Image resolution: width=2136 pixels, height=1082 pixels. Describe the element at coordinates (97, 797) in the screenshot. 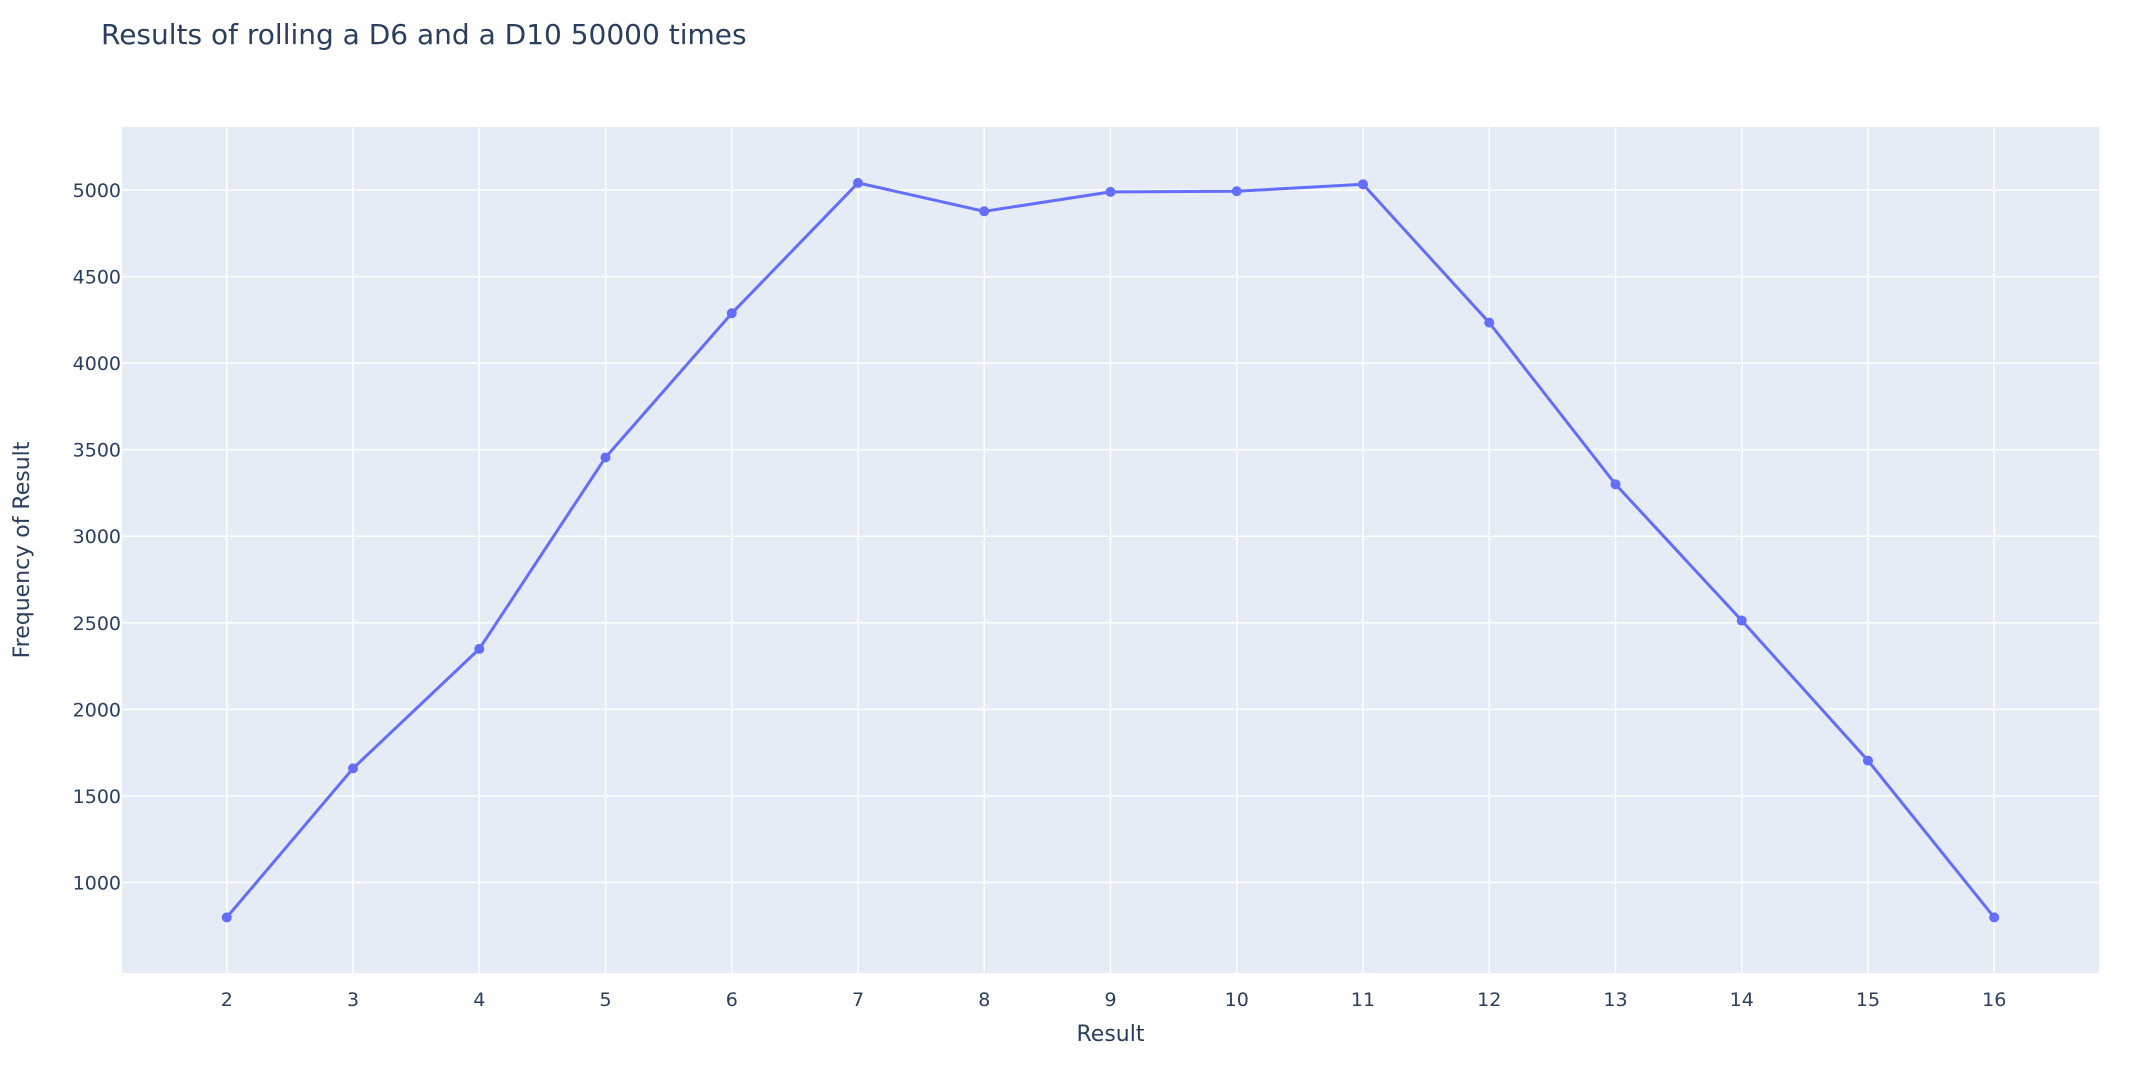

I see `y-tick-label: 1500` at that location.